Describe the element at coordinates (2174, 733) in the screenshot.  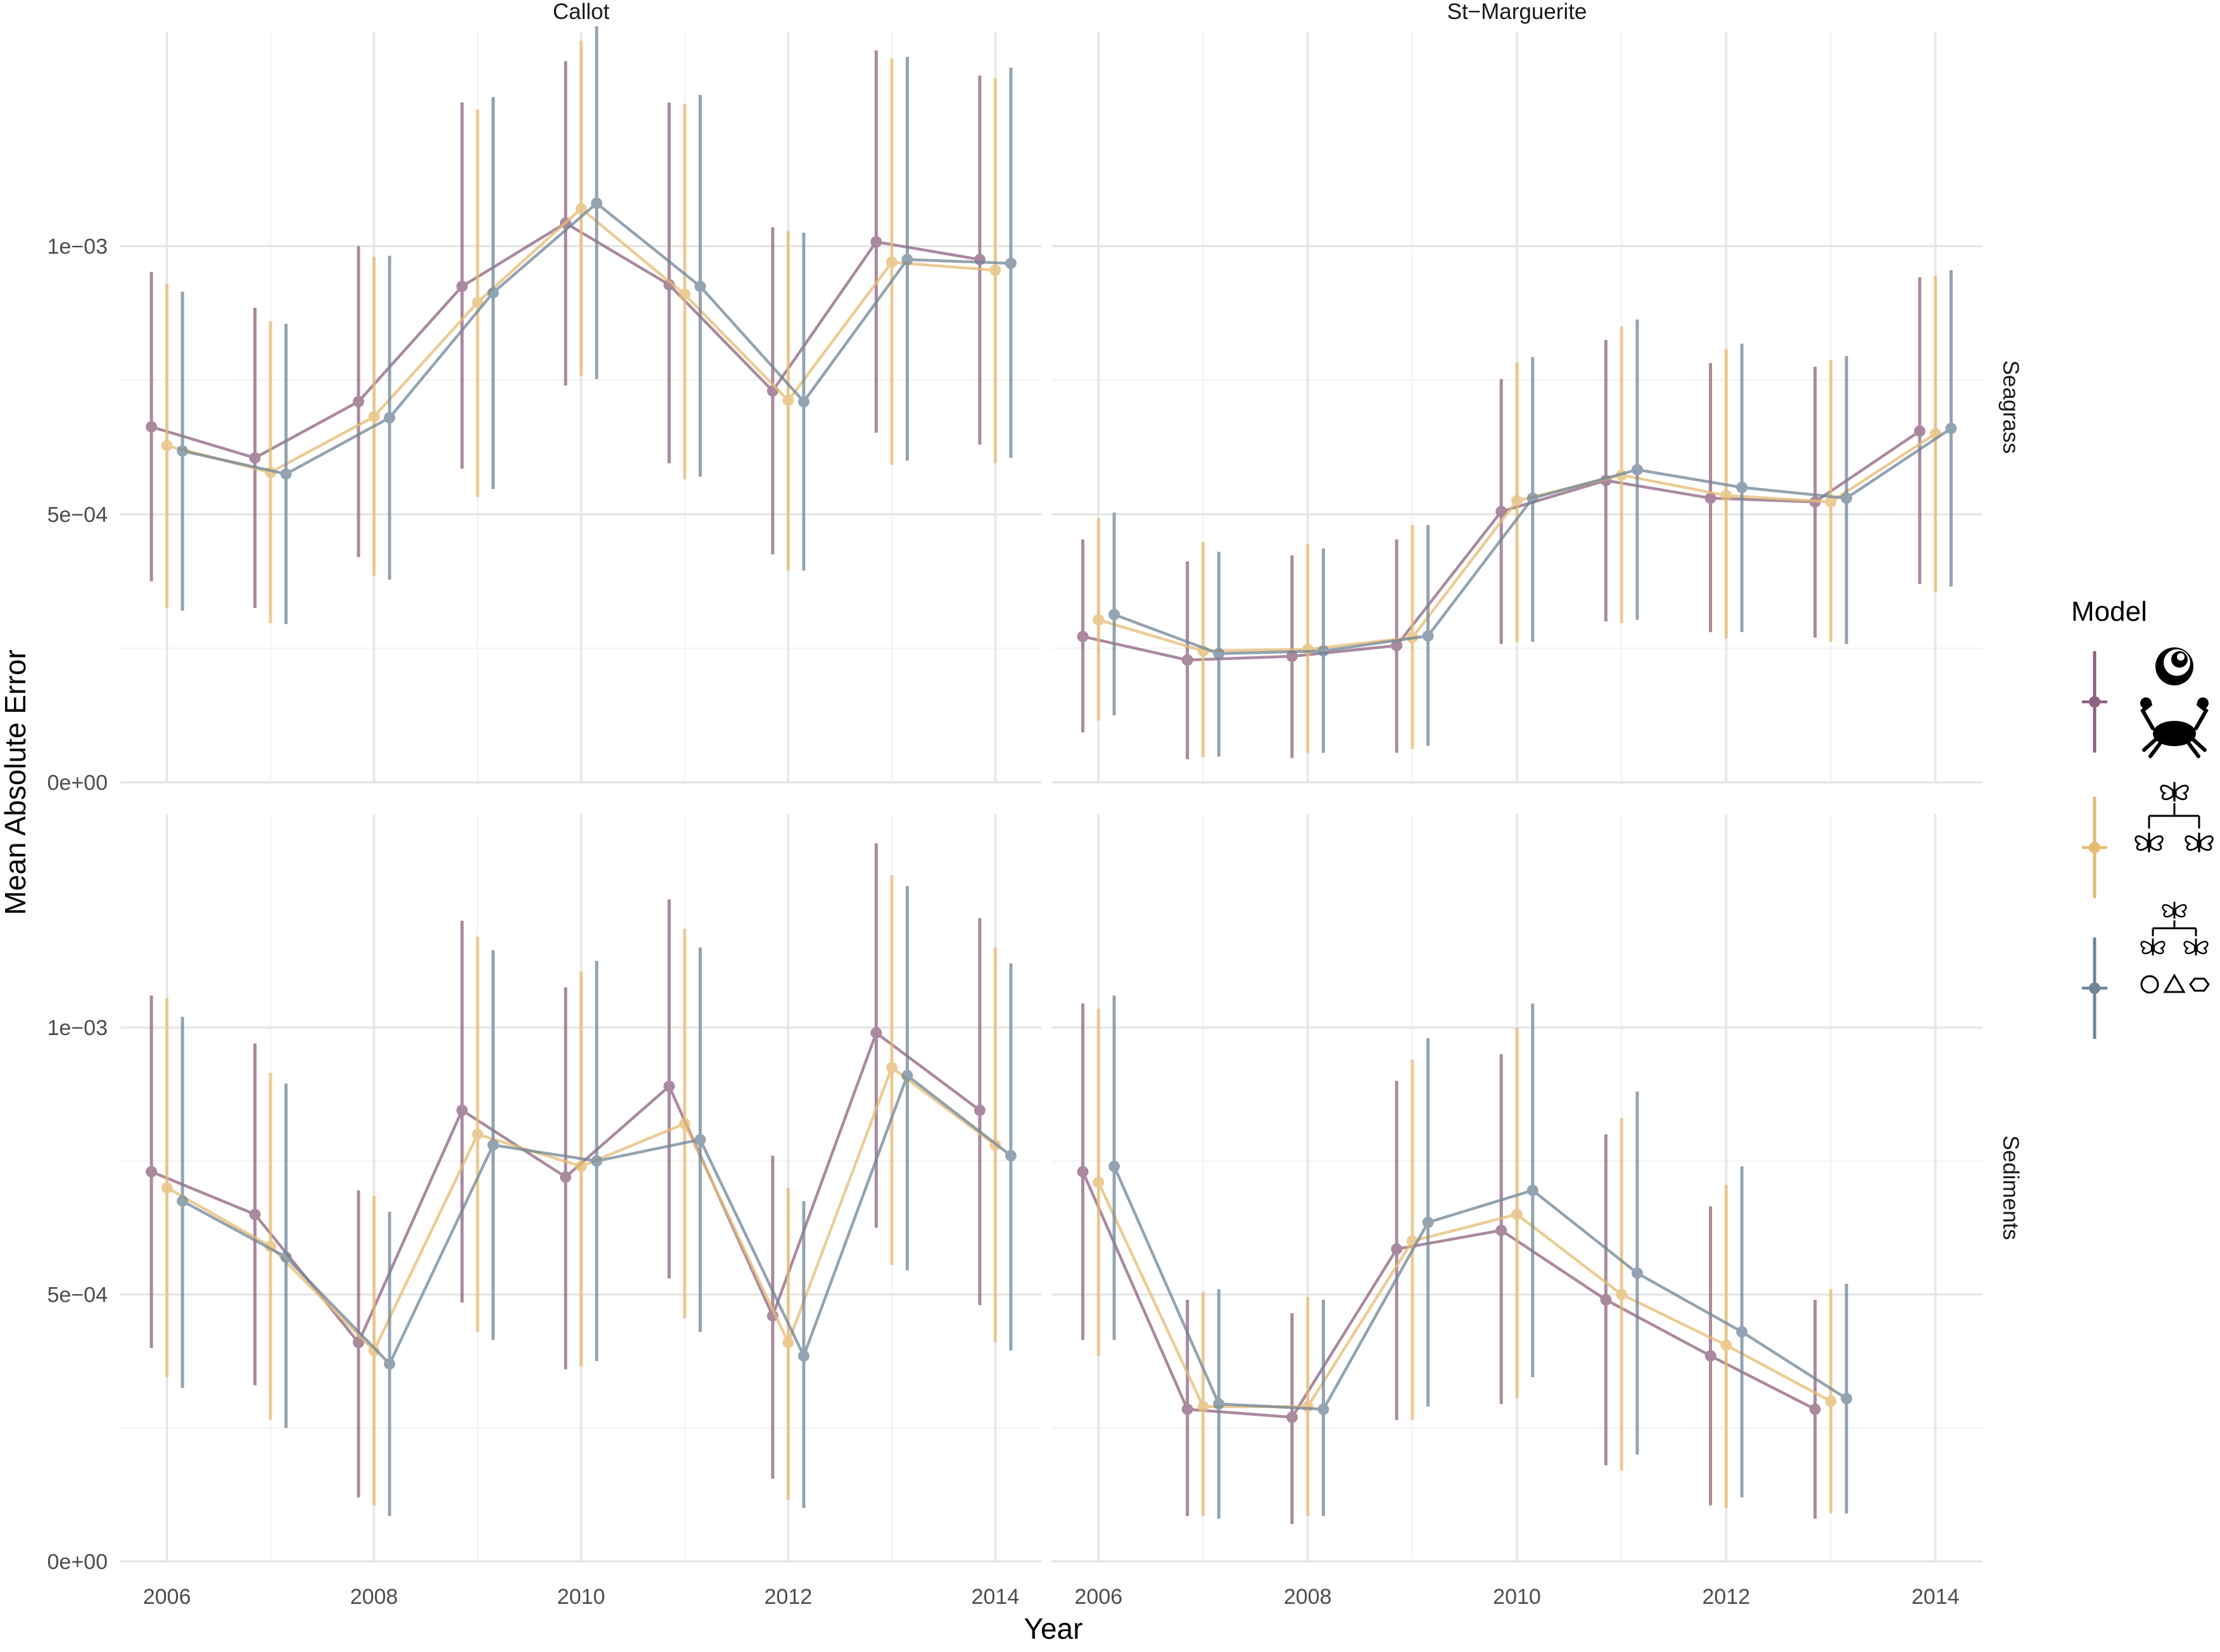
I see `crab-body` at that location.